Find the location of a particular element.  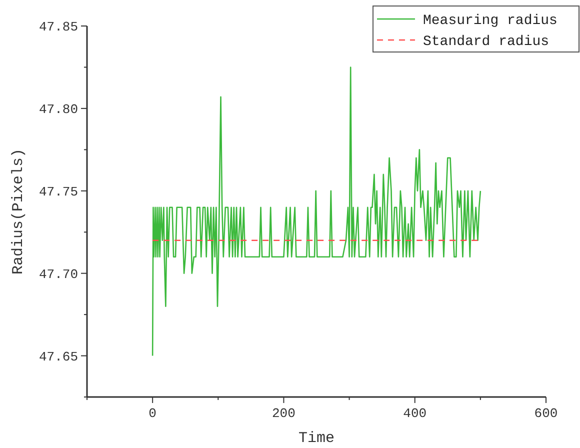

legend-label: Standard radius is located at coordinates (486, 42).